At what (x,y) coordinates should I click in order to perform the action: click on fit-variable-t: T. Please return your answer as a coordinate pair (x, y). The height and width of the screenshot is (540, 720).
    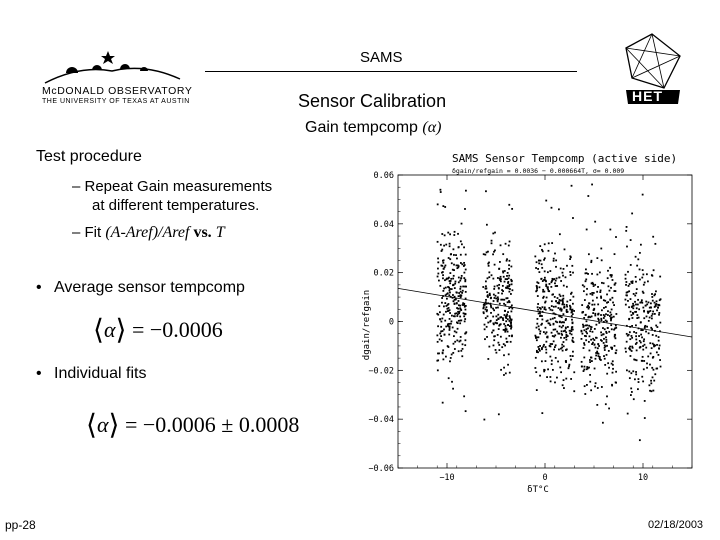
    Looking at the image, I should click on (220, 232).